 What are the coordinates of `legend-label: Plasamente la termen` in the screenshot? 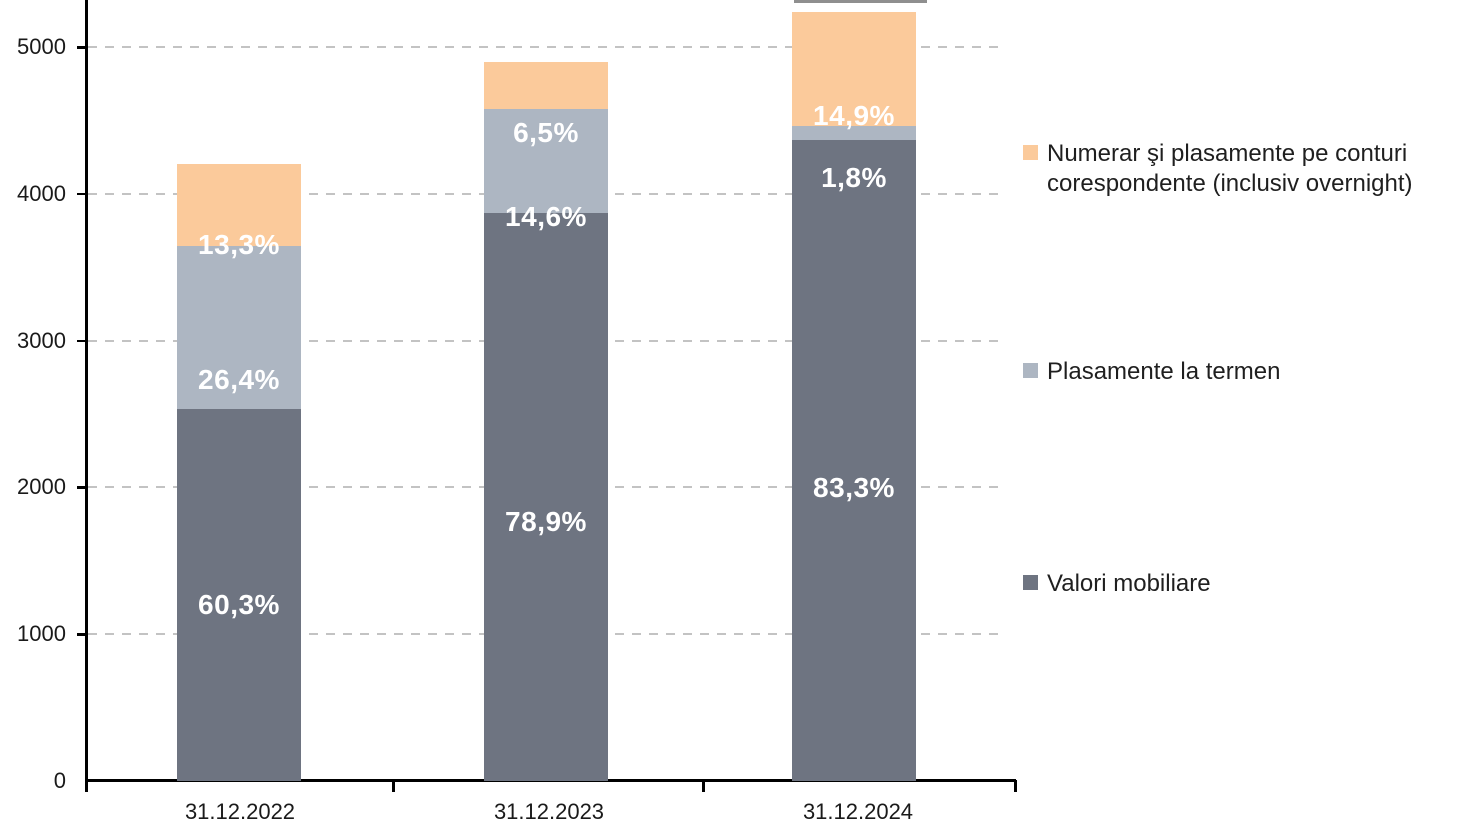 It's located at (1164, 371).